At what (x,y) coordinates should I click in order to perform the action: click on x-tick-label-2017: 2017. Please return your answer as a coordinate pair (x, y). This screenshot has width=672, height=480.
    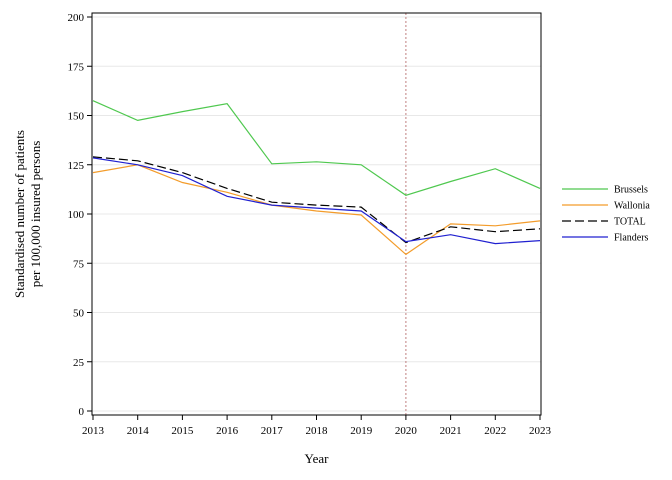
    Looking at the image, I should click on (272, 431).